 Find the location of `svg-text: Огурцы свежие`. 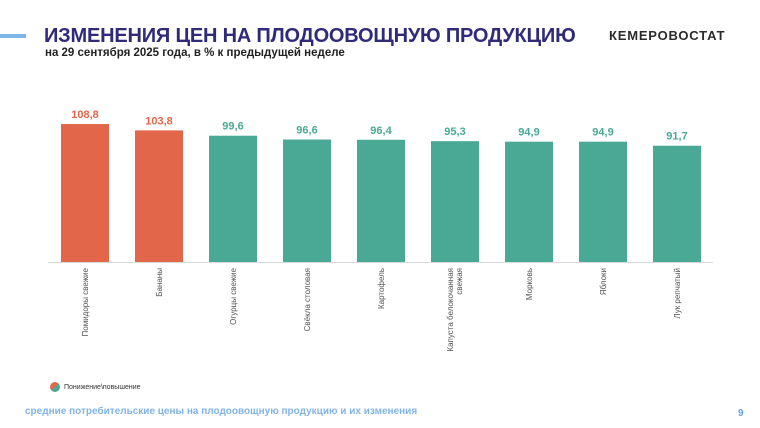

svg-text: Огурцы свежие is located at coordinates (233, 295).